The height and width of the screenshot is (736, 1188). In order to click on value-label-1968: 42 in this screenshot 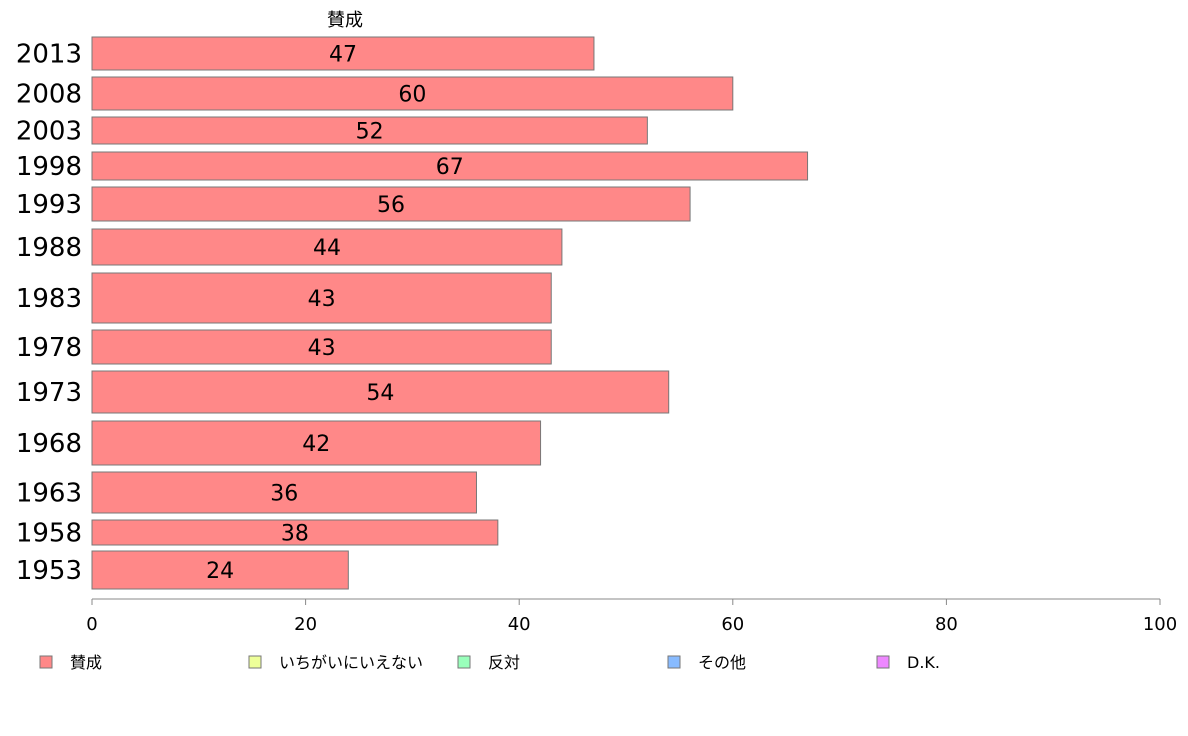, I will do `click(316, 444)`.